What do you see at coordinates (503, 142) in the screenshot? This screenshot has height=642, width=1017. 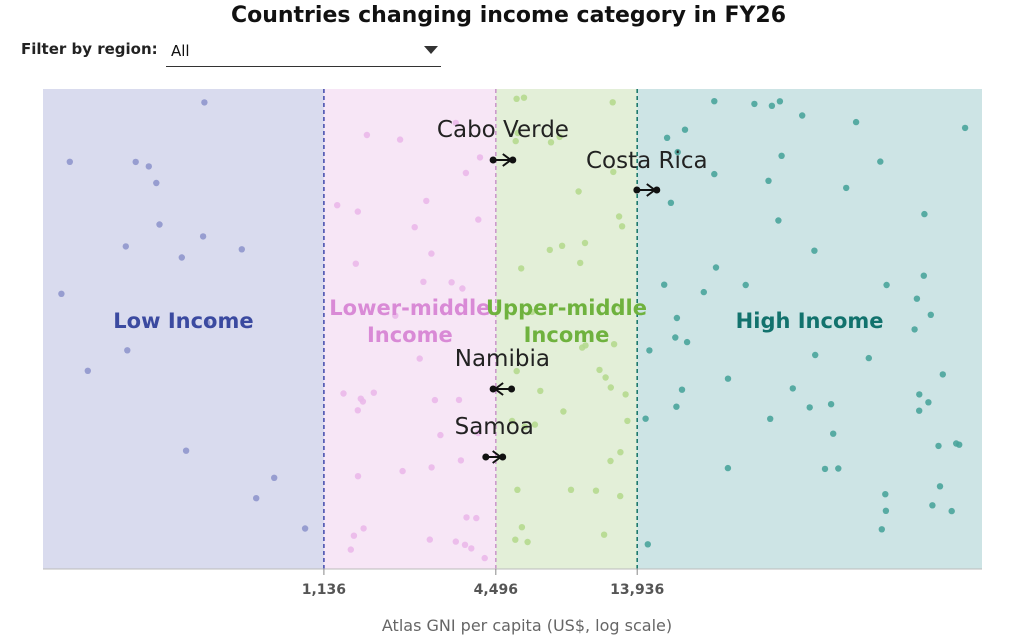 I see `mover-cabo-verde: Cabo Verde` at bounding box center [503, 142].